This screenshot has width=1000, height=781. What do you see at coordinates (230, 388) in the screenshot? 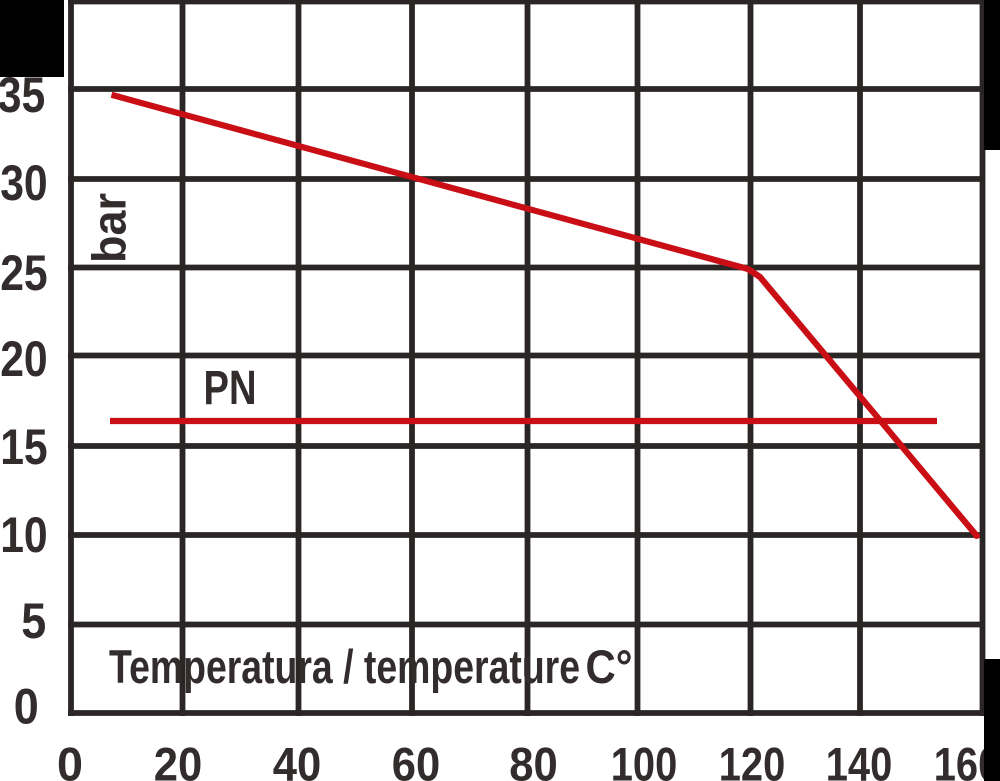
I see `svg-text: PN` at bounding box center [230, 388].